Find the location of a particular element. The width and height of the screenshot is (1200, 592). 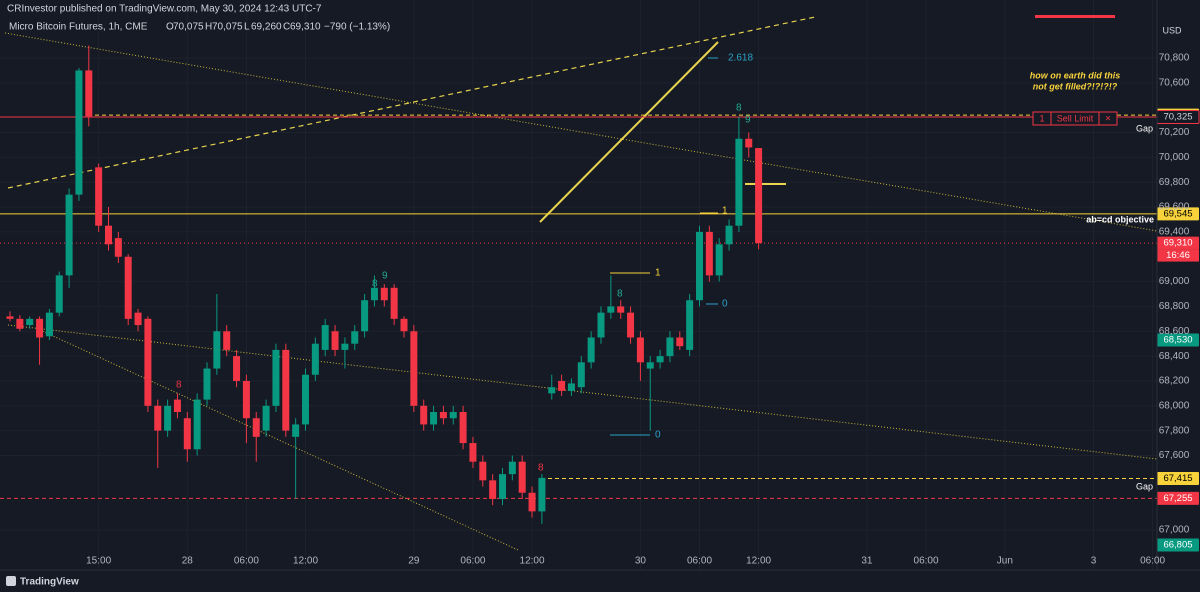

y-tick-label: 70,000 is located at coordinates (1174, 157).